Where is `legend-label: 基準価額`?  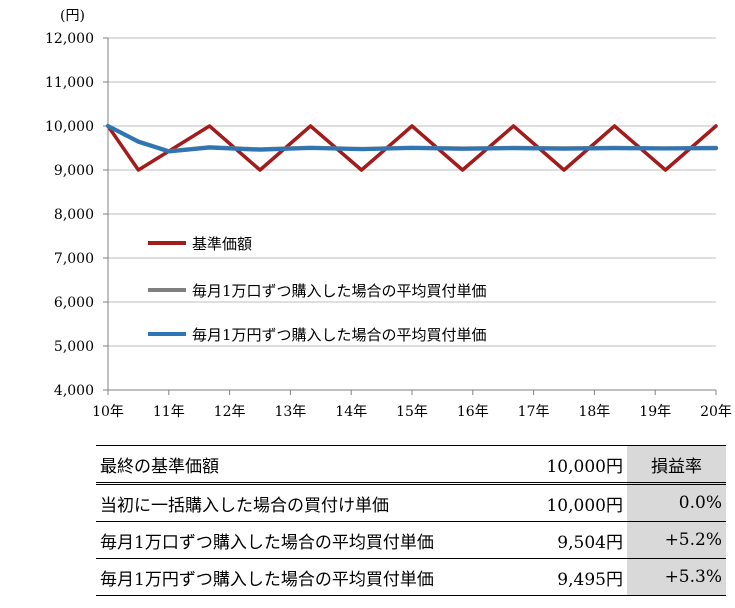
legend-label: 基準価額 is located at coordinates (222, 244).